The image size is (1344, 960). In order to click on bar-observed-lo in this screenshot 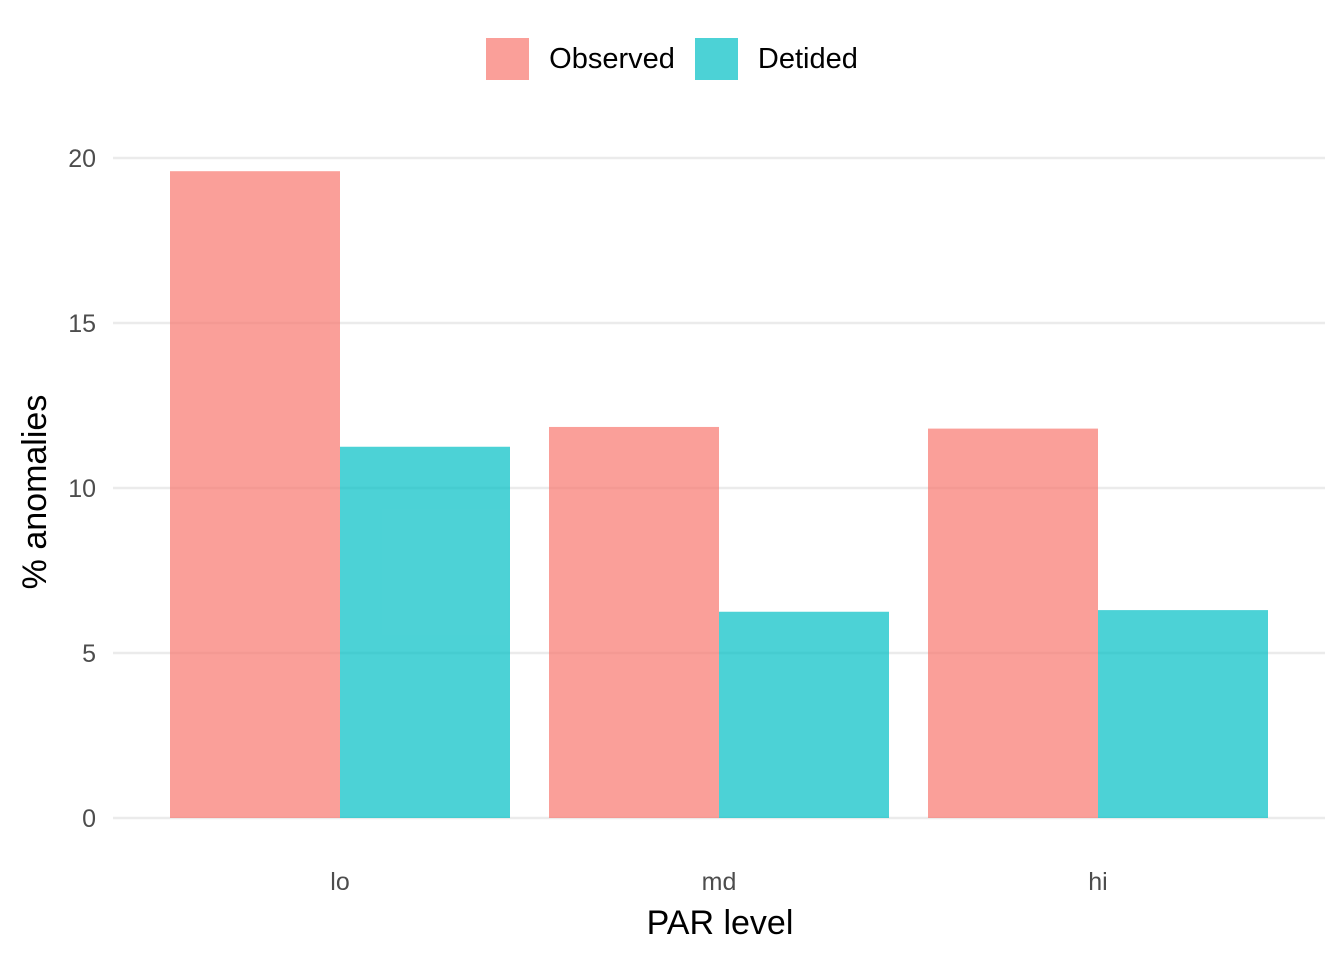, I will do `click(255, 494)`.